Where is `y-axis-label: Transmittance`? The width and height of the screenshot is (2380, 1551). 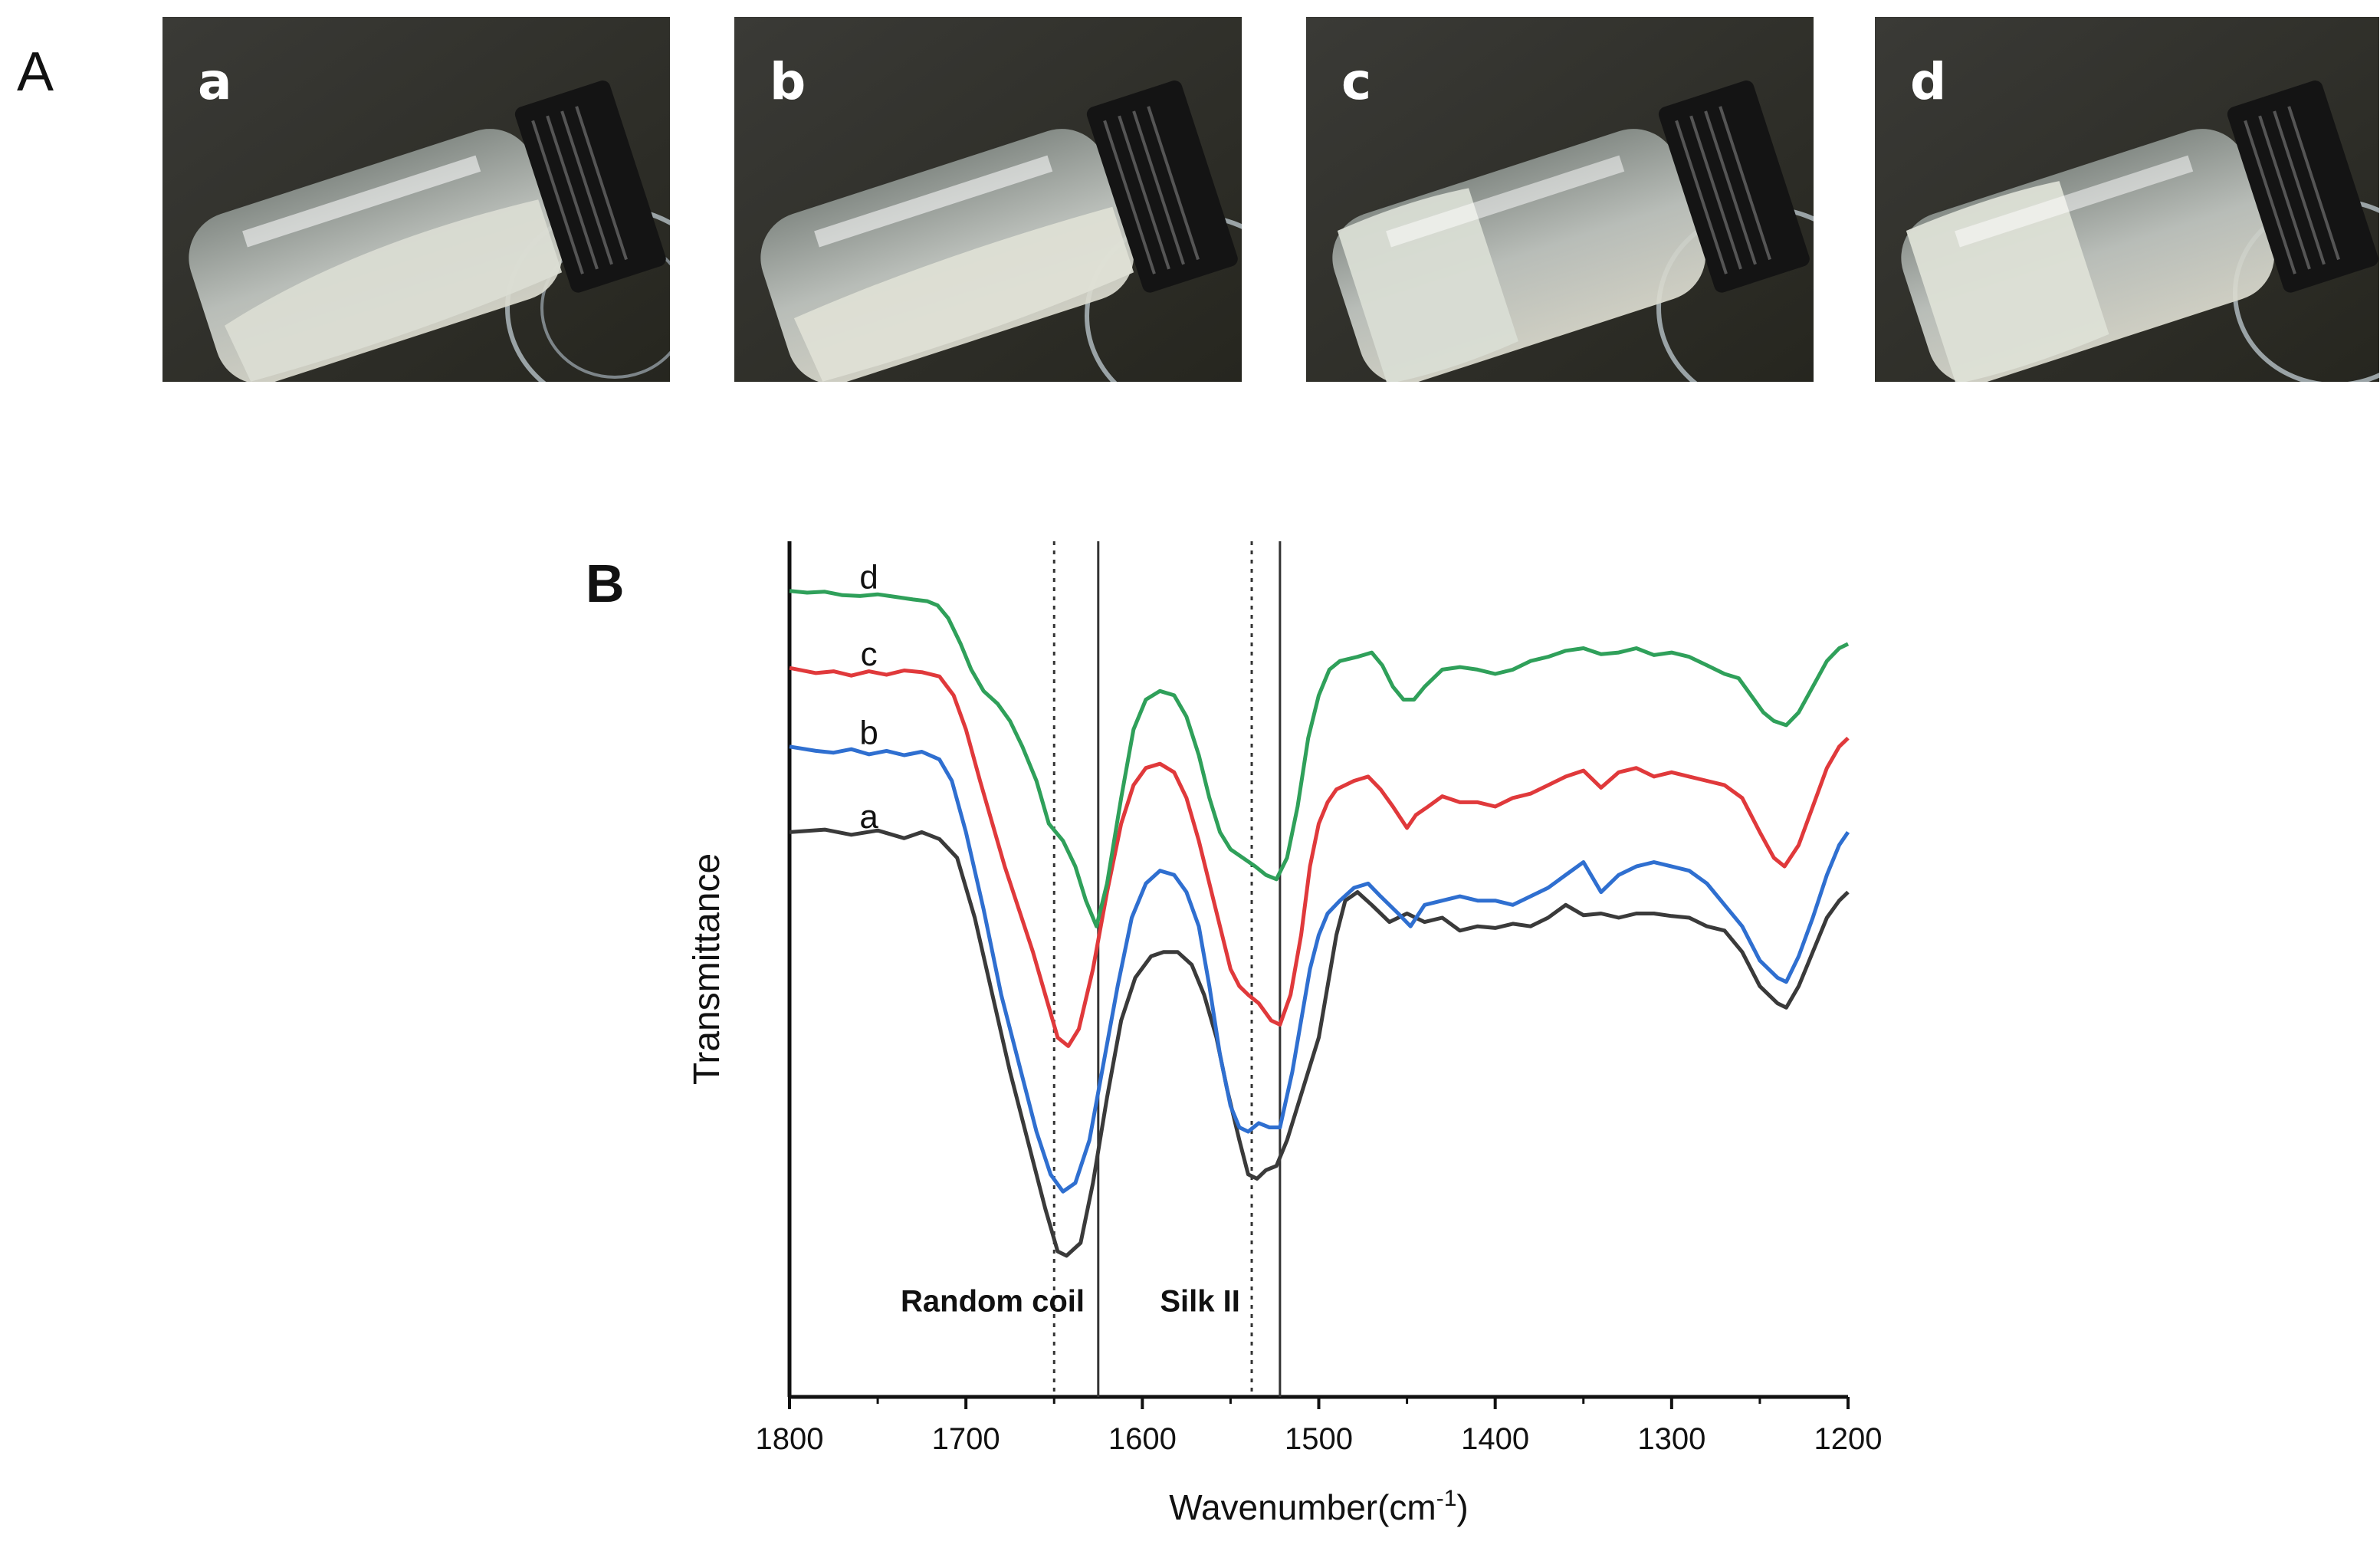
y-axis-label: Transmittance is located at coordinates (707, 969).